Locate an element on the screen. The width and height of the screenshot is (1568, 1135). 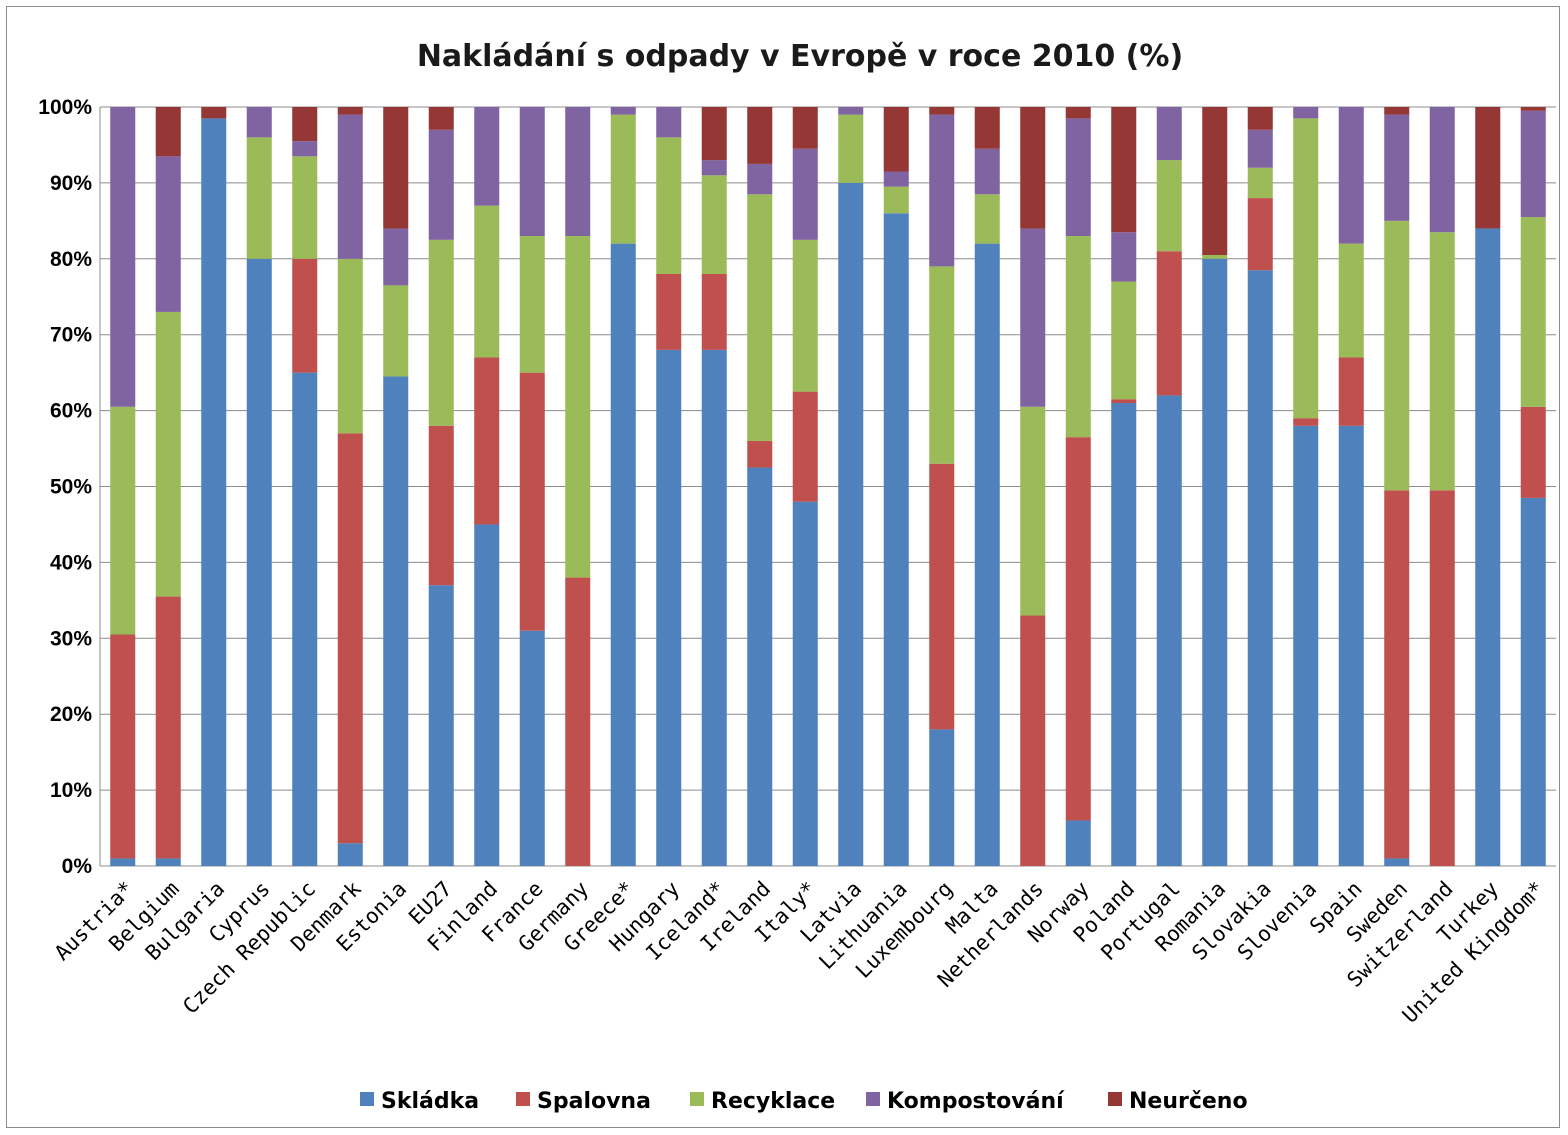
y-tick-label: 40% is located at coordinates (71, 562).